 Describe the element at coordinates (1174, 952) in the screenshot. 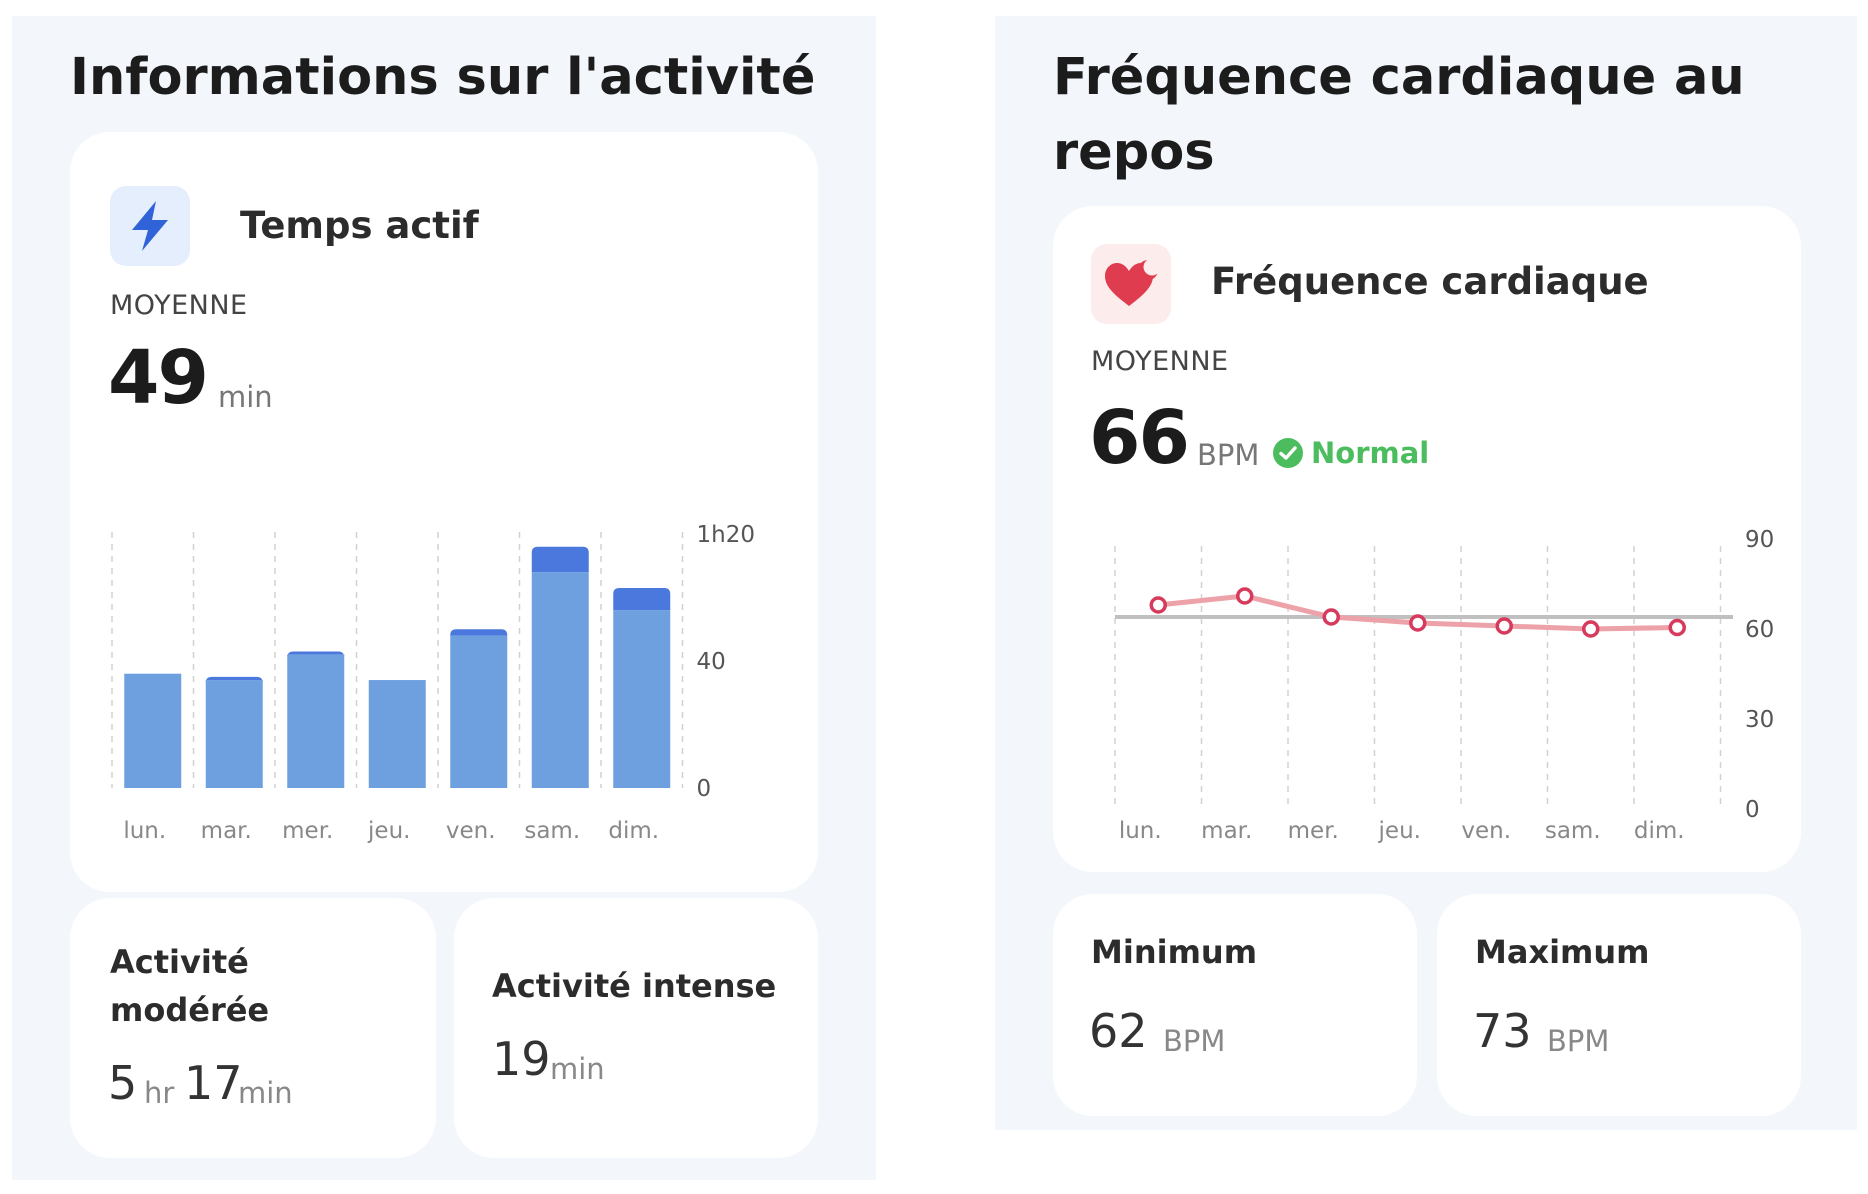

I see `minimum-title: Minimum` at that location.